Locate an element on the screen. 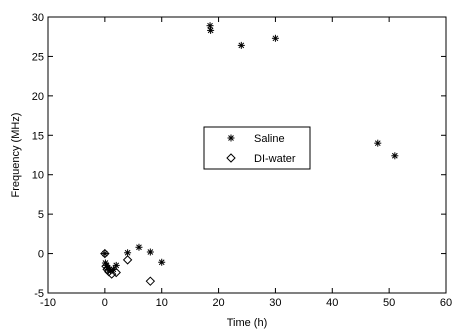 This screenshot has height=329, width=452. legend-label-saline: Saline is located at coordinates (269, 139).